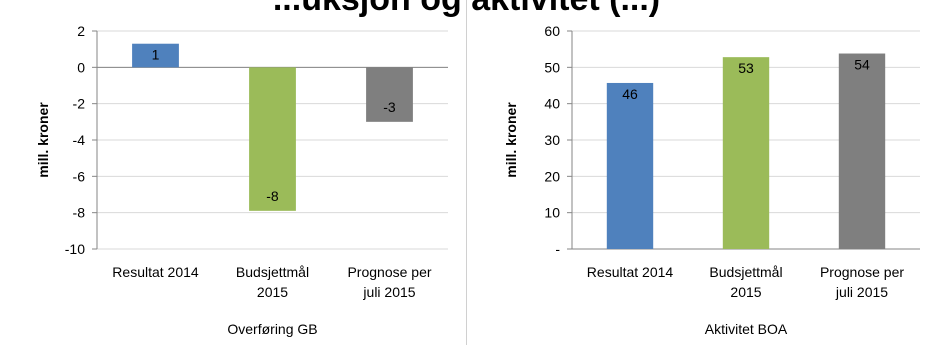 The image size is (933, 345). What do you see at coordinates (81, 31) in the screenshot?
I see `y-tick-label: 2` at bounding box center [81, 31].